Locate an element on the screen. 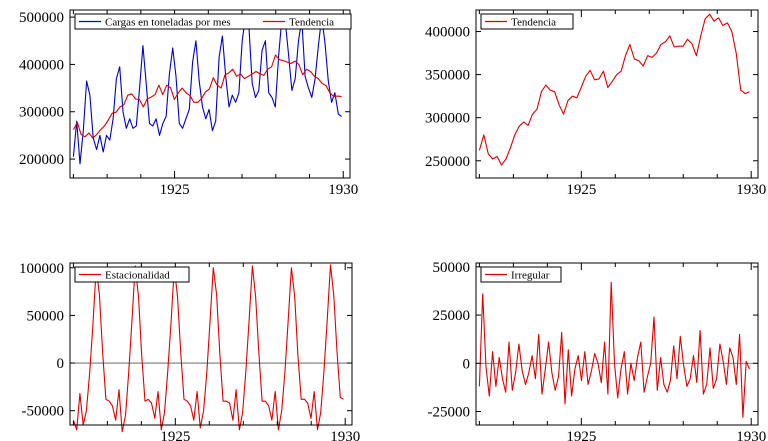 The height and width of the screenshot is (441, 768). y-tick-label: 250000 is located at coordinates (447, 162).